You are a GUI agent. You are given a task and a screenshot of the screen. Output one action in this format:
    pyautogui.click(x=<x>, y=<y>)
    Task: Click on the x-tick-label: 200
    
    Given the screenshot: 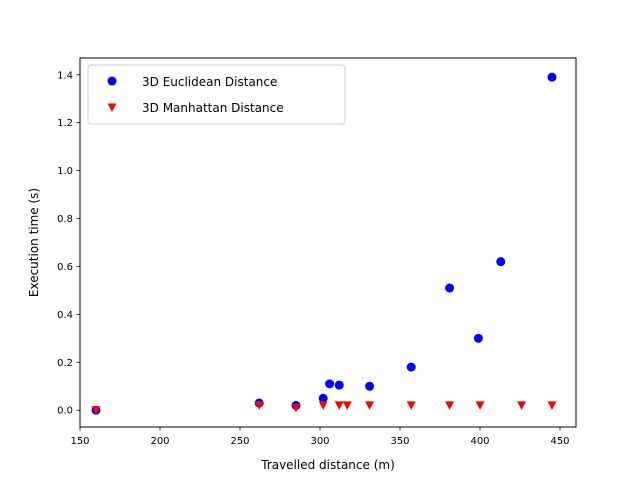 What is the action you would take?
    pyautogui.click(x=159, y=441)
    